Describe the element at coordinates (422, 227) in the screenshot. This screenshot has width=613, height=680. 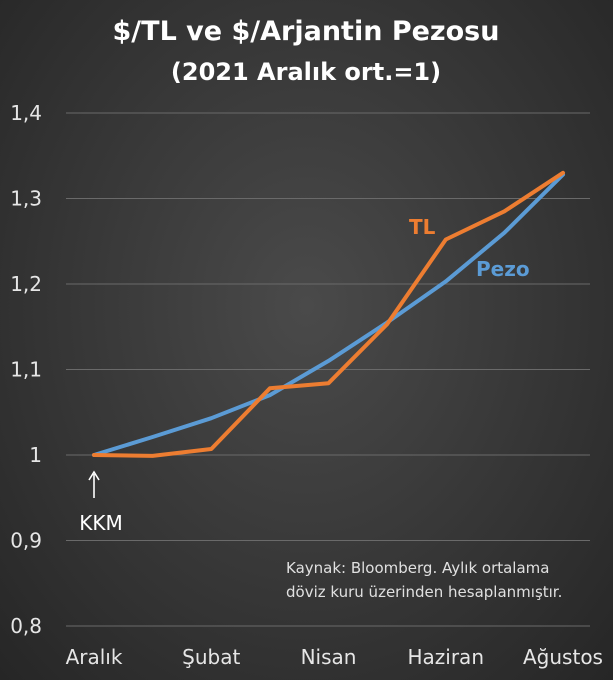
I see `series-label-tl: TL` at that location.